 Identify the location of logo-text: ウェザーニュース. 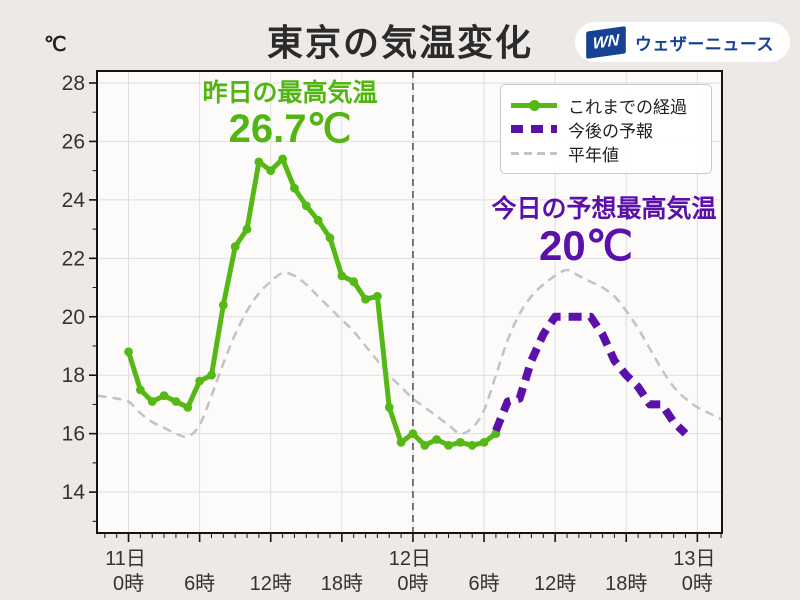
(704, 44).